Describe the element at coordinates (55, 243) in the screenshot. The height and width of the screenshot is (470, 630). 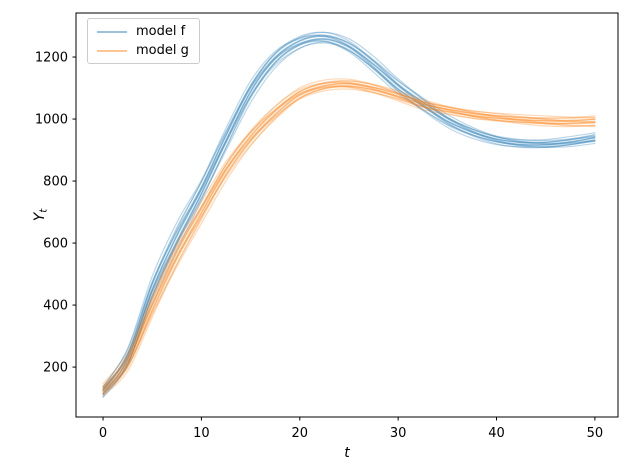
I see `y-tick-label: 600` at that location.